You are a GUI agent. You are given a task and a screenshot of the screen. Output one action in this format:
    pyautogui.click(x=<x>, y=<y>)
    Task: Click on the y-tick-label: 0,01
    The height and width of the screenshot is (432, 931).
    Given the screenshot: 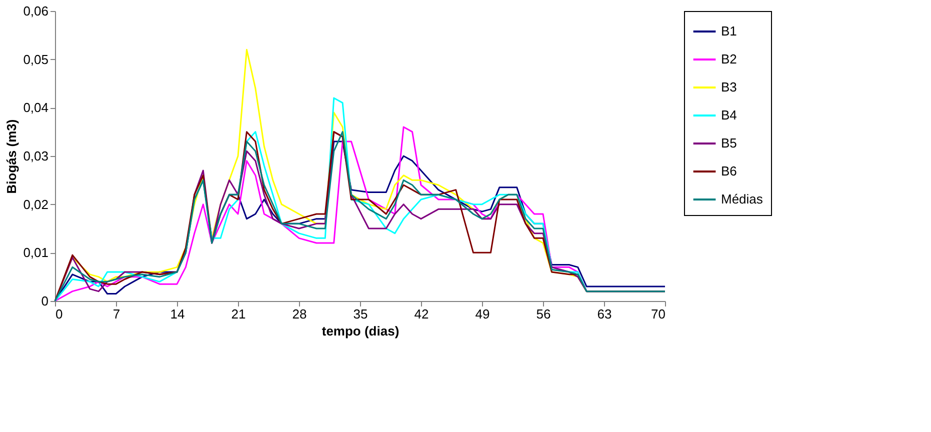 What is the action you would take?
    pyautogui.click(x=35, y=252)
    